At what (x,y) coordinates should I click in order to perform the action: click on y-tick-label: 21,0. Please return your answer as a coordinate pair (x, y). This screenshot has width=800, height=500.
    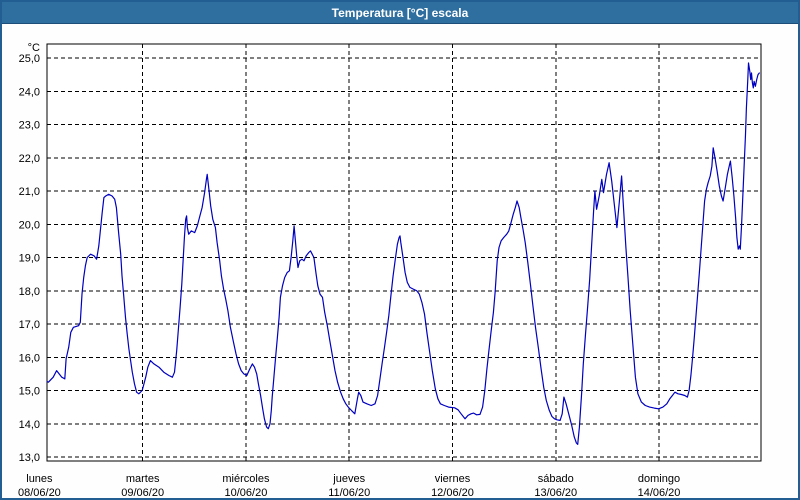
    Looking at the image, I should click on (29, 192).